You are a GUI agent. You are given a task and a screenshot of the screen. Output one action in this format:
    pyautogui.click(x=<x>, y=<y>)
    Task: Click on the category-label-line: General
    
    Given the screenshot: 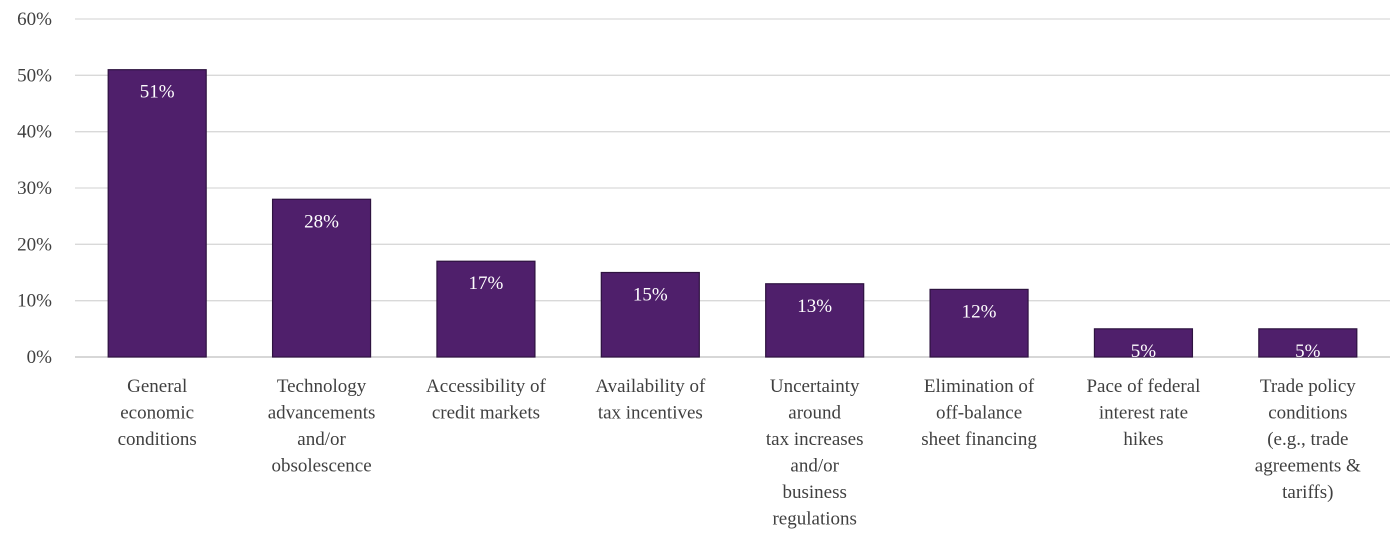 What is the action you would take?
    pyautogui.click(x=157, y=386)
    